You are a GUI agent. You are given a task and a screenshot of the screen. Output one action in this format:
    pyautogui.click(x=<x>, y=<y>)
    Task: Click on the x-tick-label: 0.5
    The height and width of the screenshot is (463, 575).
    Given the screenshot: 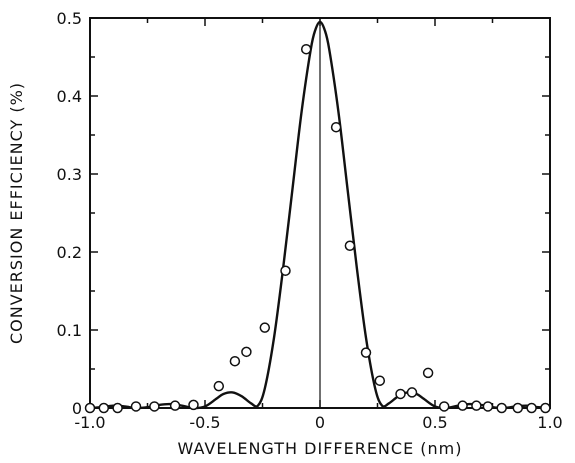 What is the action you would take?
    pyautogui.click(x=434, y=422)
    